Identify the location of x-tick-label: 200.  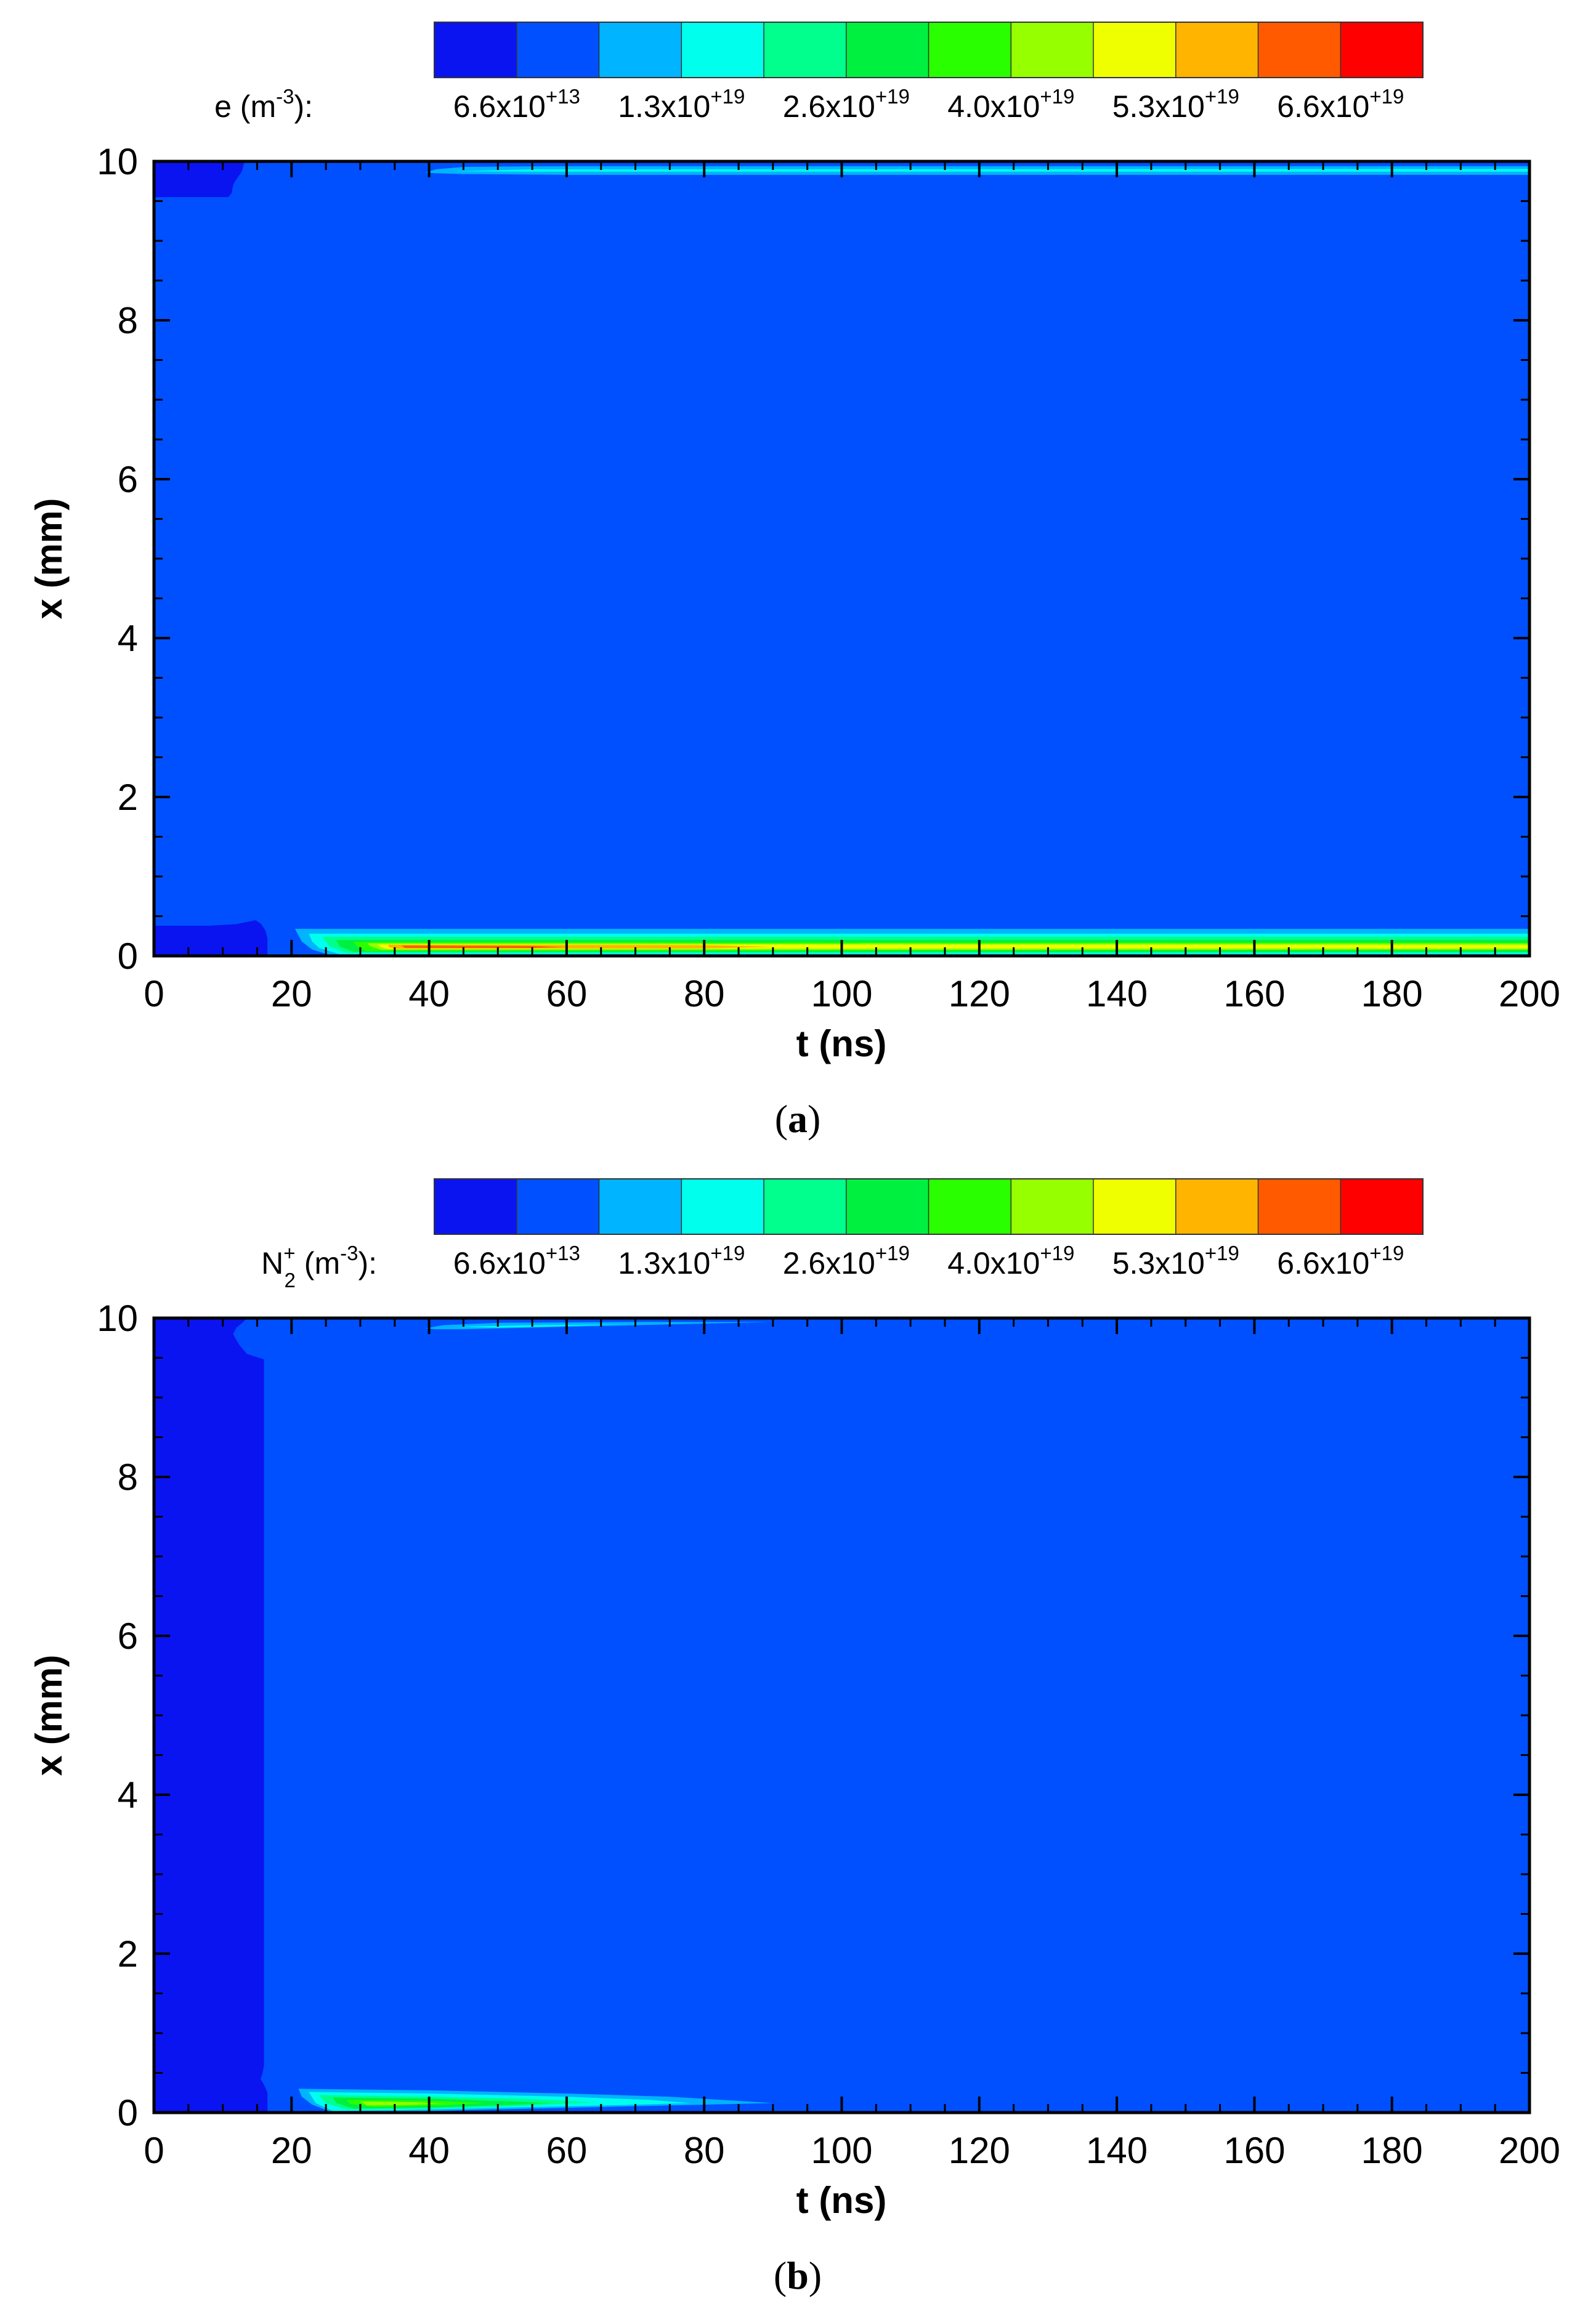
(1529, 2150).